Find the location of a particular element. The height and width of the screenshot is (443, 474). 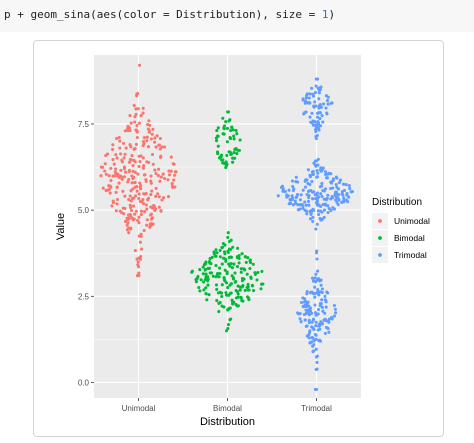

code-size-value: 1 is located at coordinates (325, 14).